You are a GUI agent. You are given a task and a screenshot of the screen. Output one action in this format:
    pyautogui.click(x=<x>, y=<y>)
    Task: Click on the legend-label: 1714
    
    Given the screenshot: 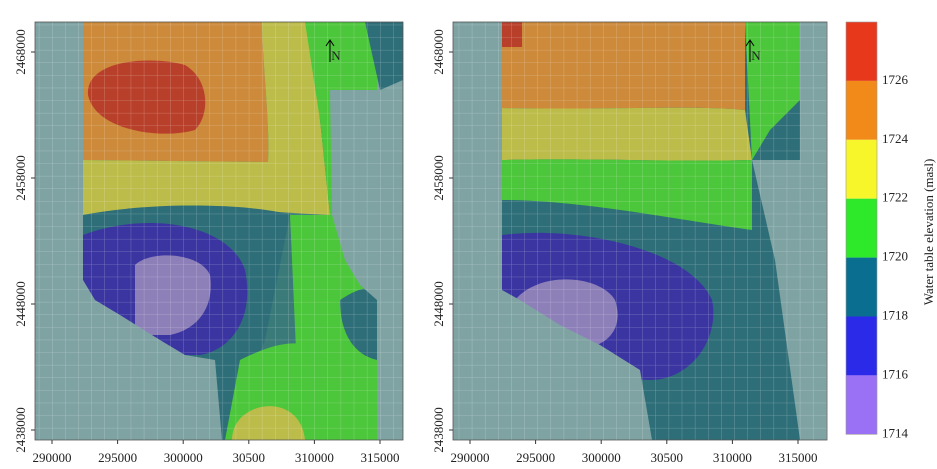 What is the action you would take?
    pyautogui.click(x=895, y=432)
    